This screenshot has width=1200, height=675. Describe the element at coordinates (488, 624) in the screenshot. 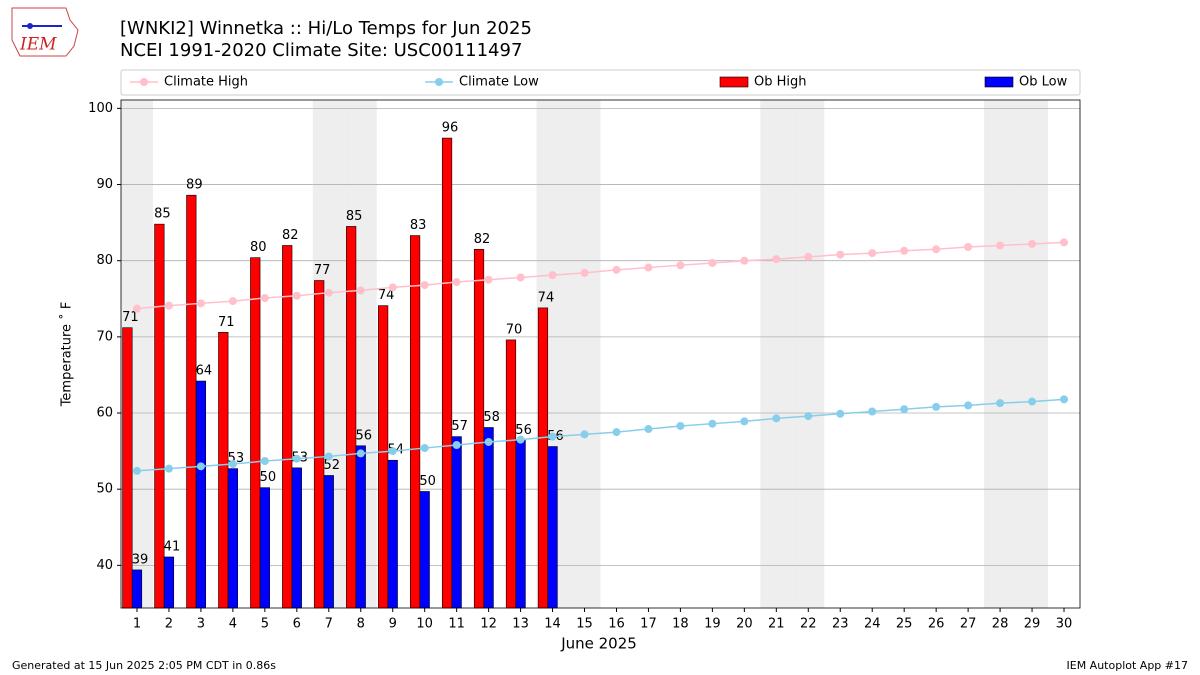

I see `x-tick-label: 12` at that location.